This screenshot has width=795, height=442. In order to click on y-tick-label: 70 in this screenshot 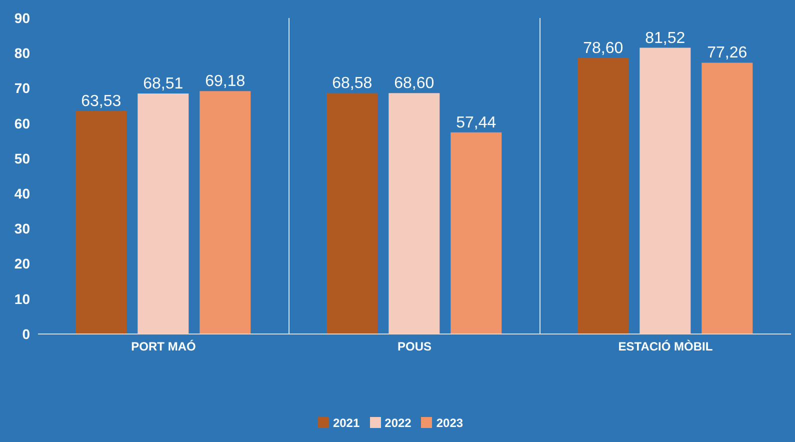, I will do `click(22, 88)`.